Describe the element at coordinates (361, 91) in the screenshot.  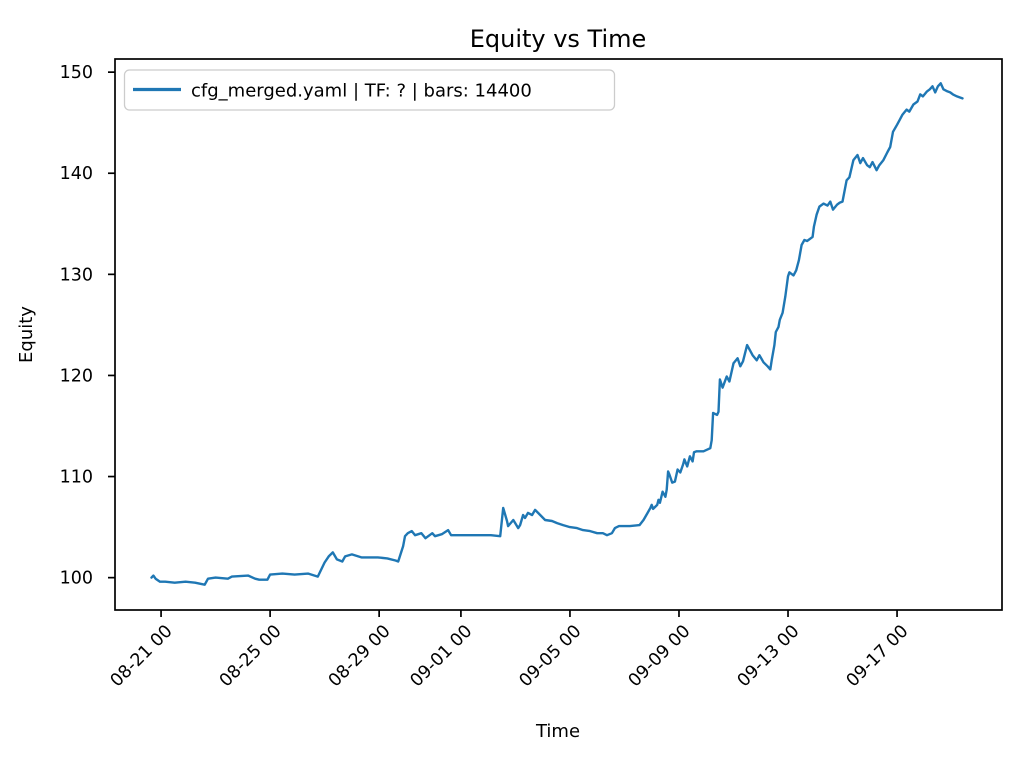
I see `legend-entry-label: cfg_merged.yaml | TF: ? | bars: 14400` at that location.